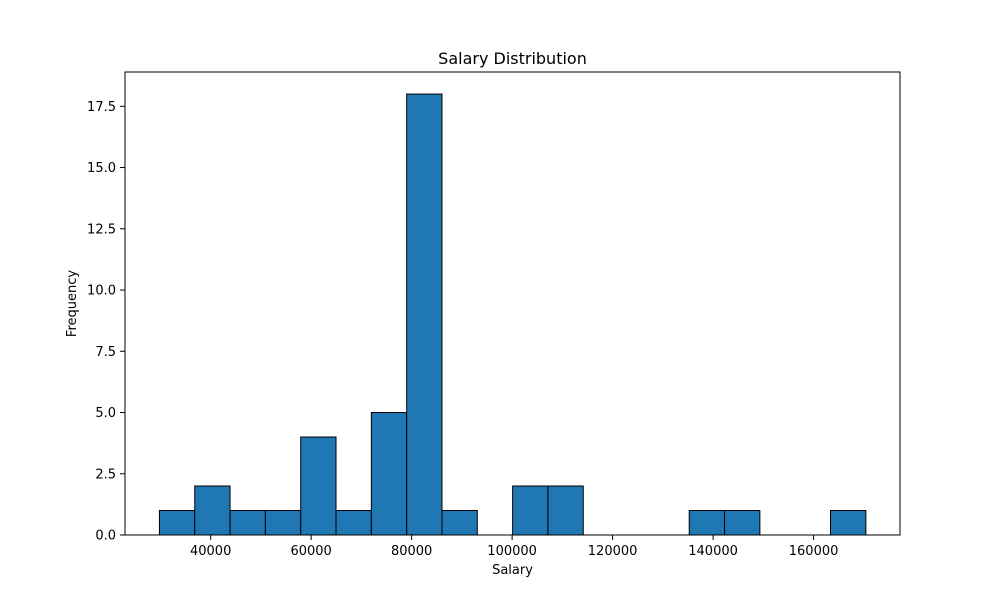  What do you see at coordinates (106, 322) in the screenshot?
I see `y-axis-ticks: 0.0 2.5 5.0 7.5 10.0 12.5 15.0 17.5` at bounding box center [106, 322].